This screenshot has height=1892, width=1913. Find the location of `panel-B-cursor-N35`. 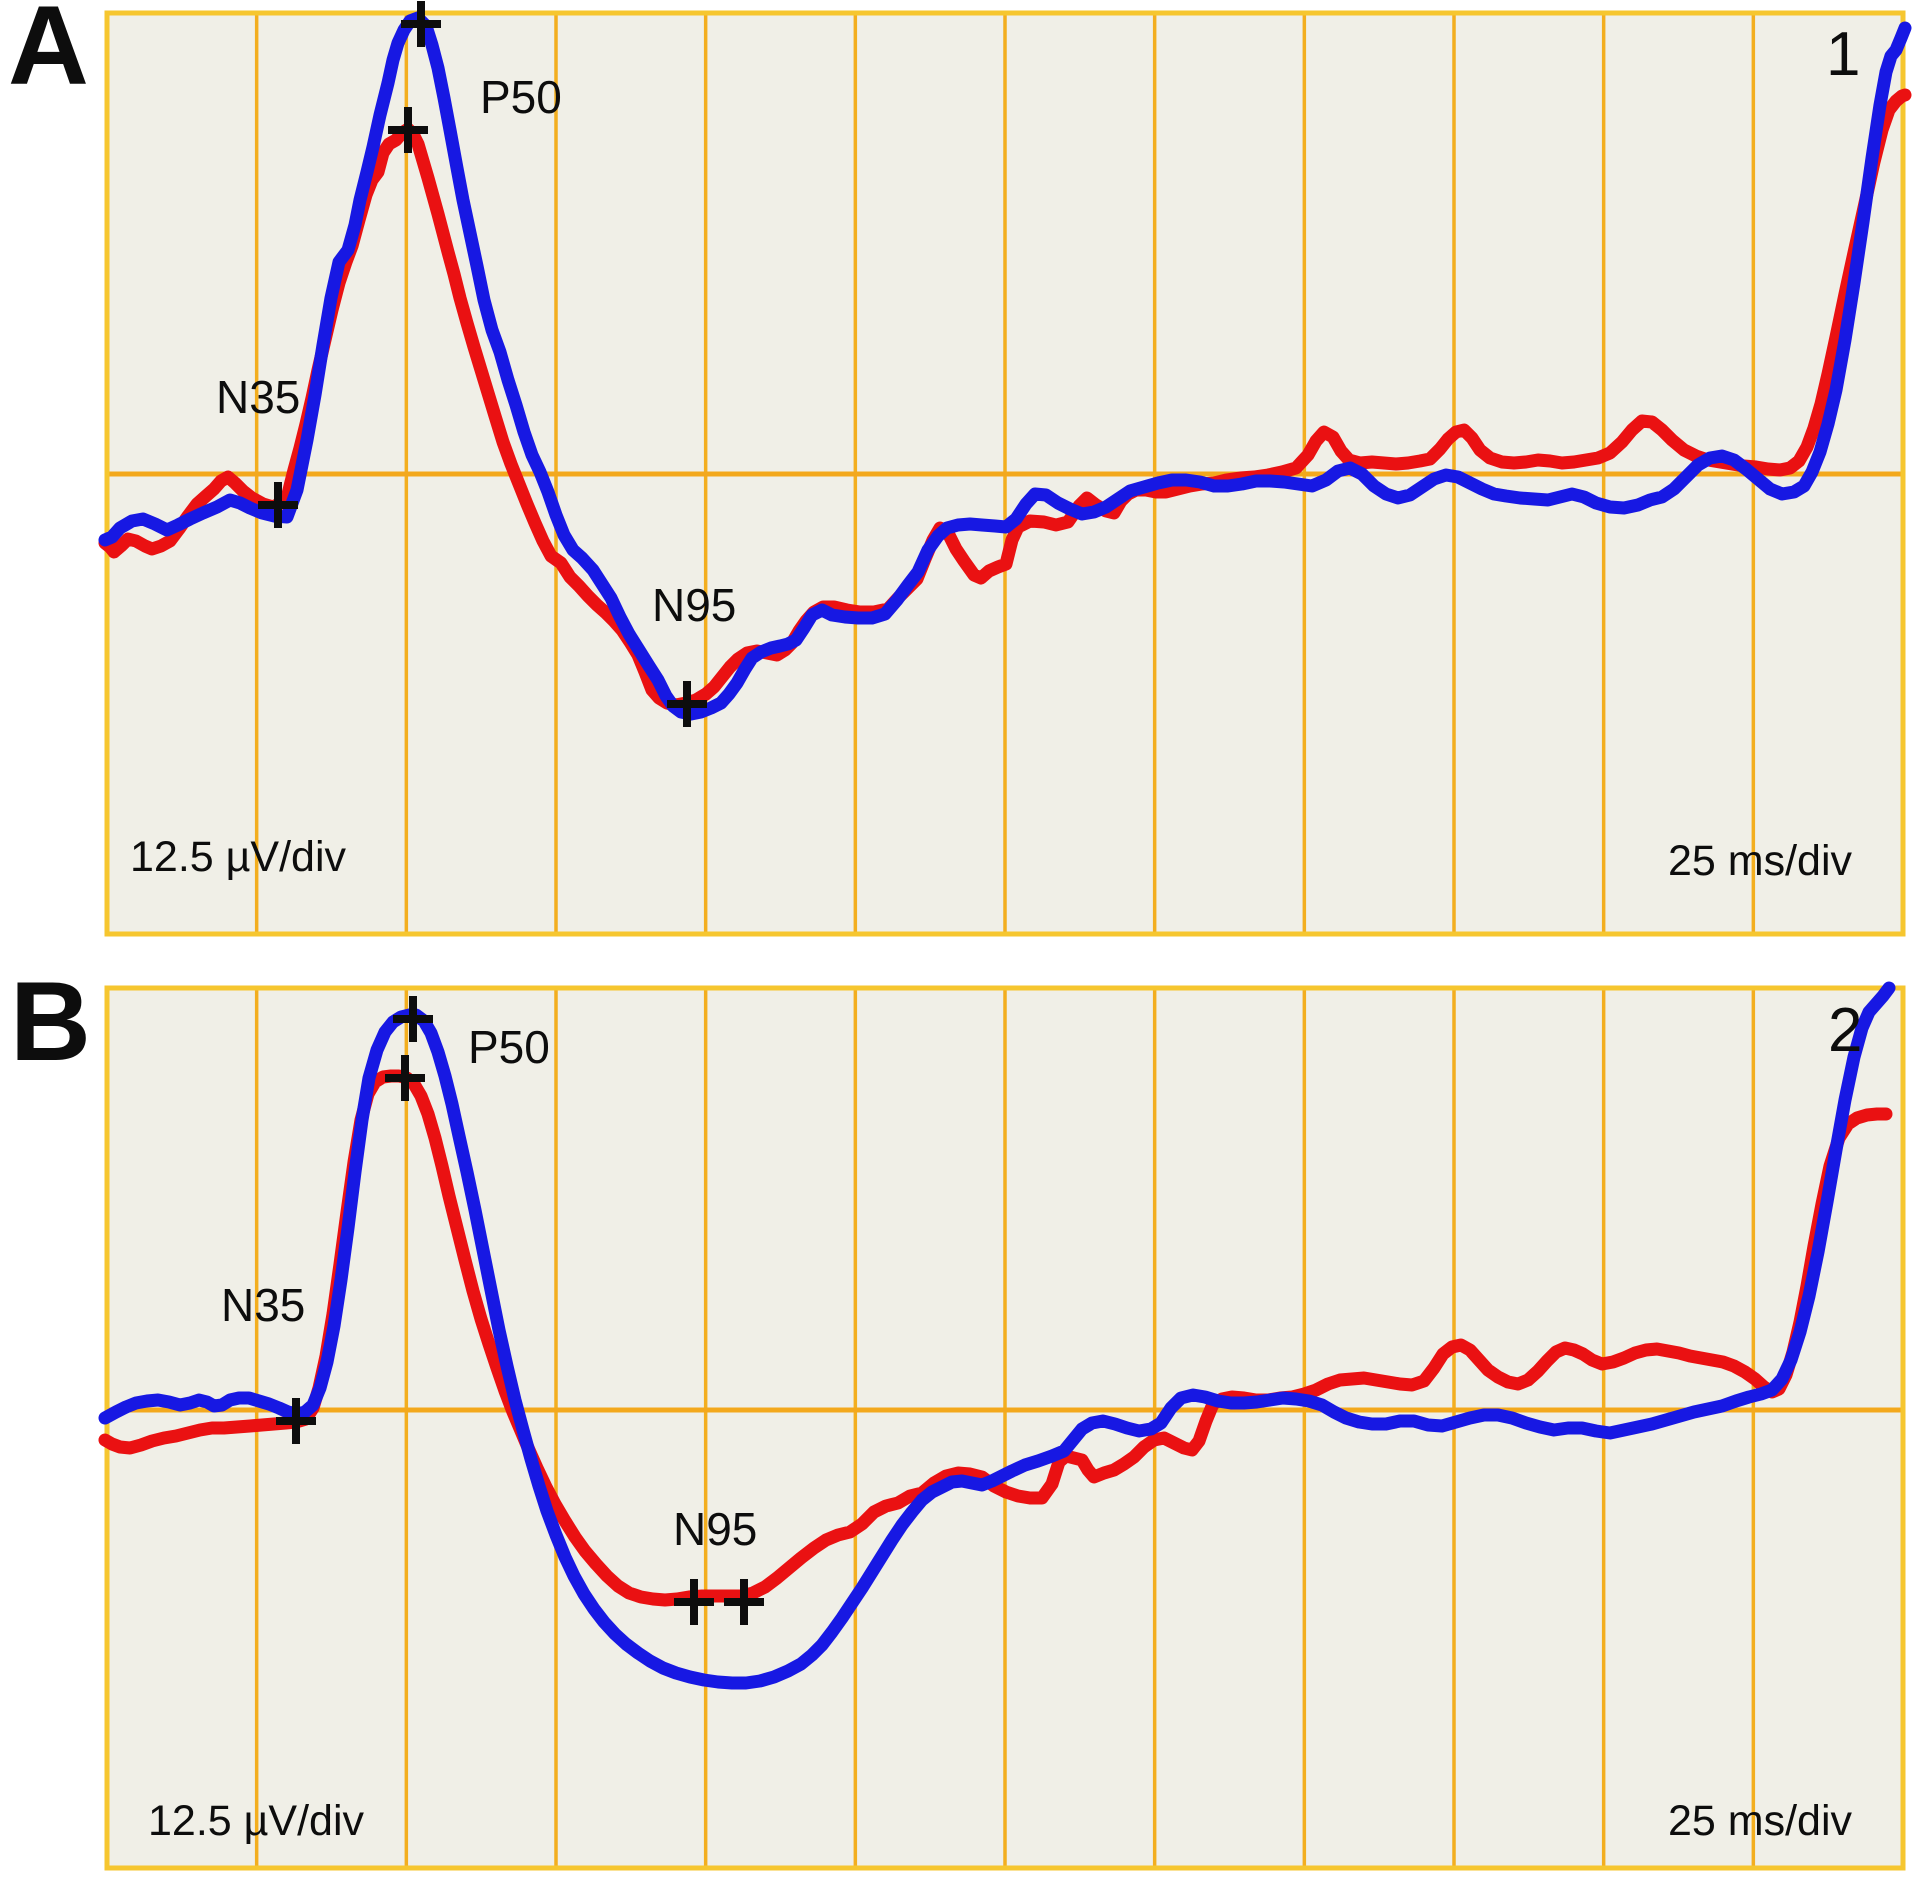

panel-B-cursor-N35 is located at coordinates (296, 1421).